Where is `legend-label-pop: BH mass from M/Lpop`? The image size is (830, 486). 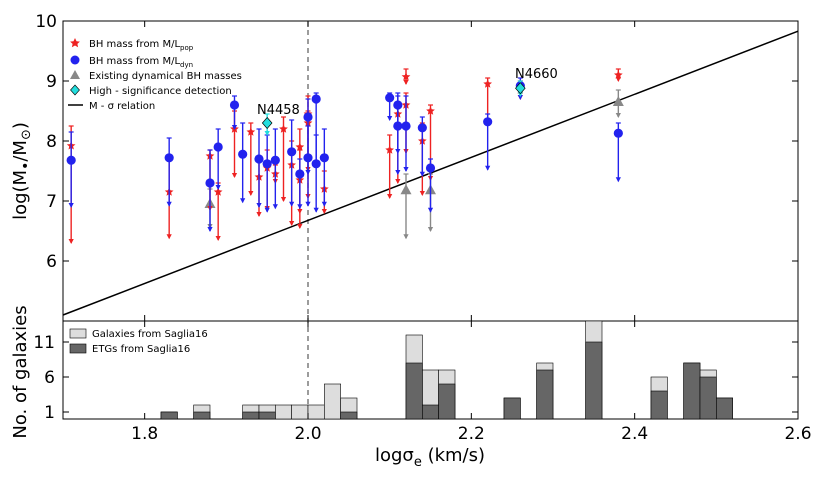
legend-label-pop: BH mass from M/Lpop is located at coordinates (141, 45).